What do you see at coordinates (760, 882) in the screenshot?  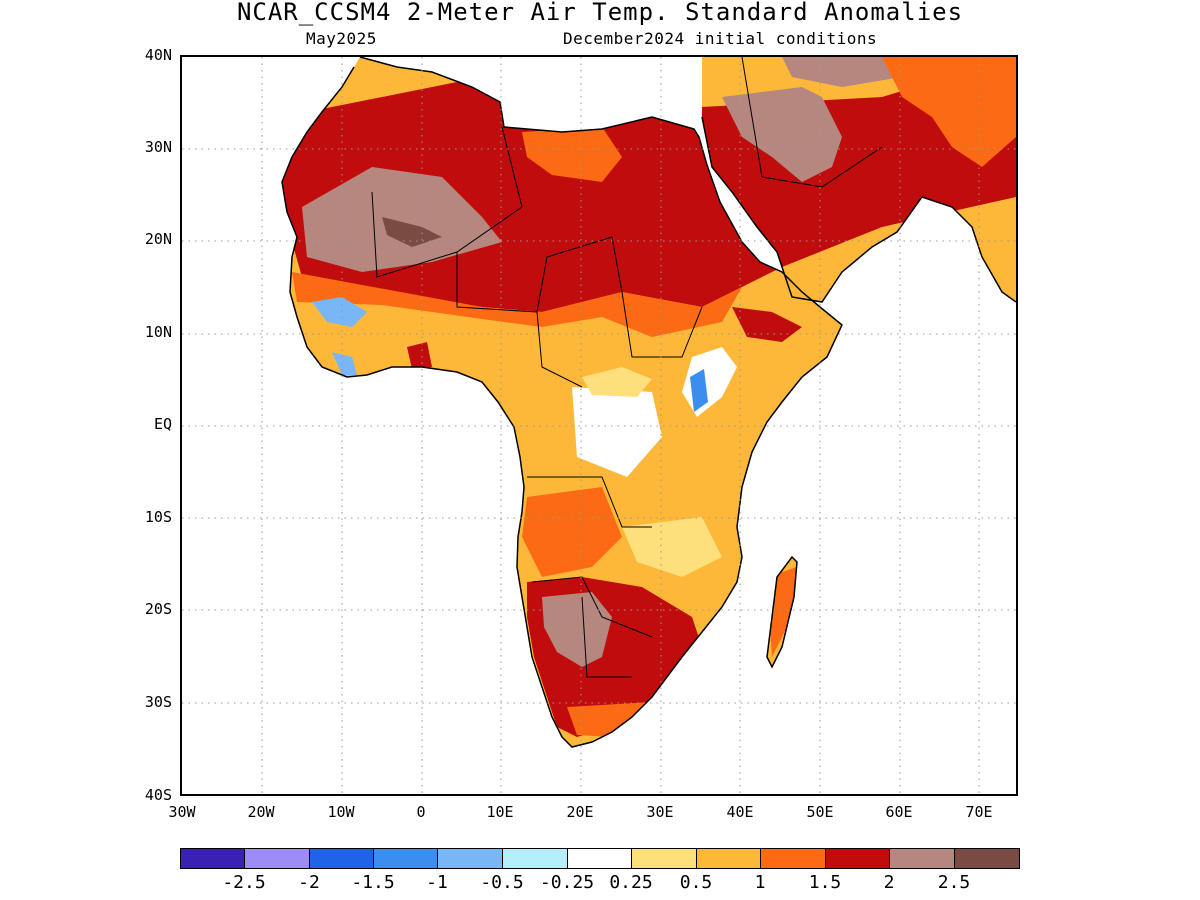 I see `colorbar-label: 1` at bounding box center [760, 882].